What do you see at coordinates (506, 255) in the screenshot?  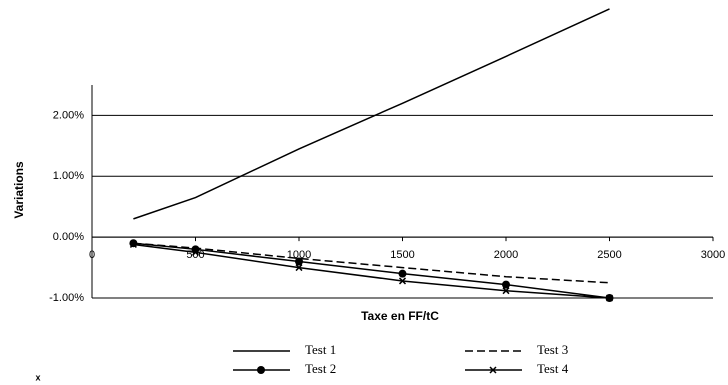 I see `x-tick-label: 2000` at bounding box center [506, 255].